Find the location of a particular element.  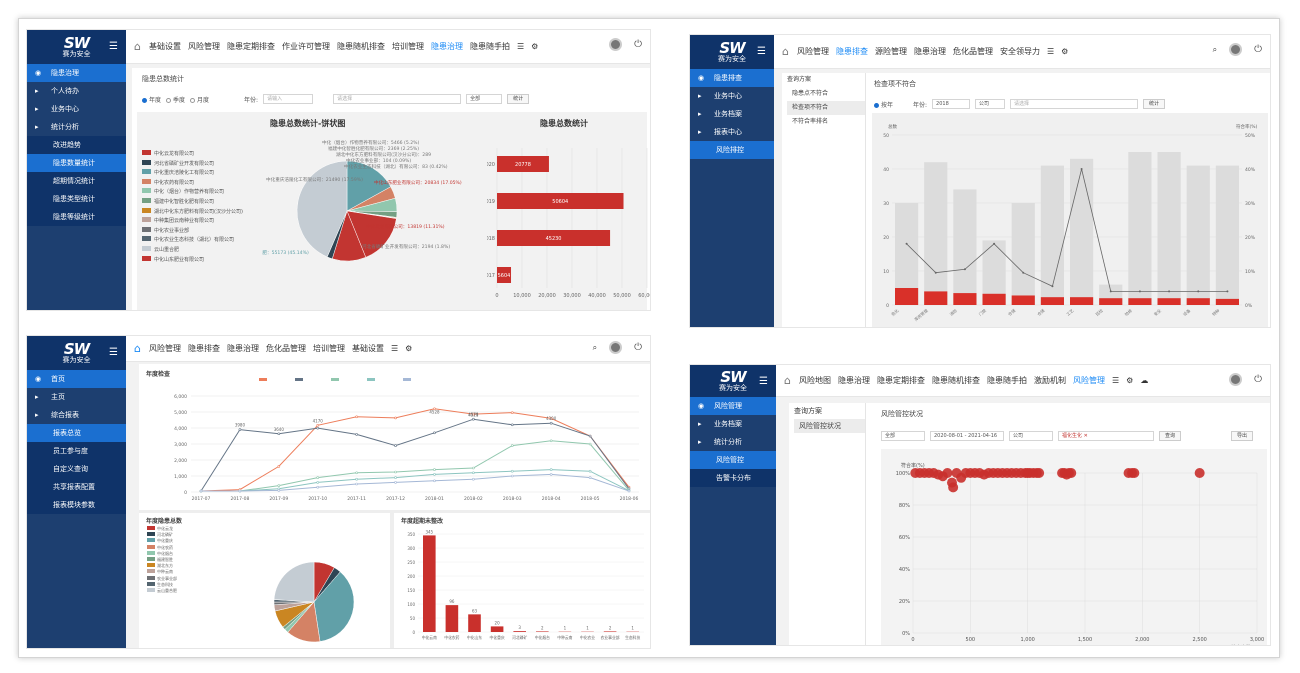

sidebar-item: 告警卡分布 is located at coordinates (733, 478).